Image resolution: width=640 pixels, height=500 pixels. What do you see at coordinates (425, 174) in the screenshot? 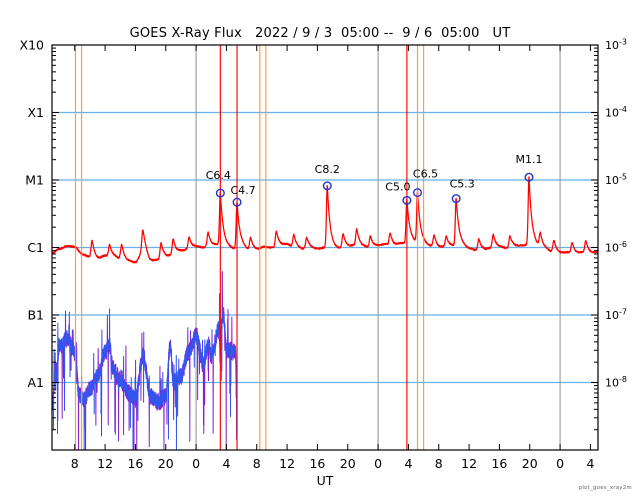
I see `flare-label-C6.5: C6.5` at bounding box center [425, 174].